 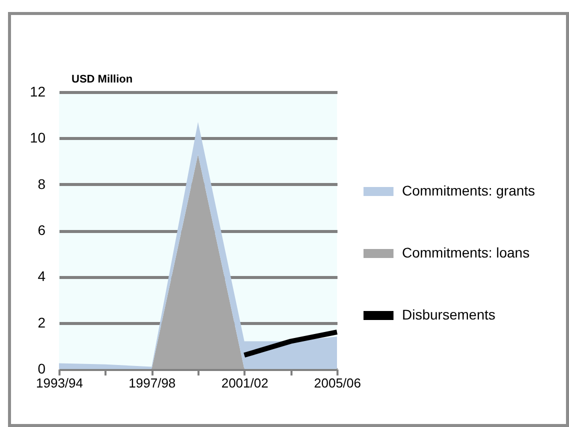 I want to click on legend-label: Commitments: grants, so click(x=469, y=190).